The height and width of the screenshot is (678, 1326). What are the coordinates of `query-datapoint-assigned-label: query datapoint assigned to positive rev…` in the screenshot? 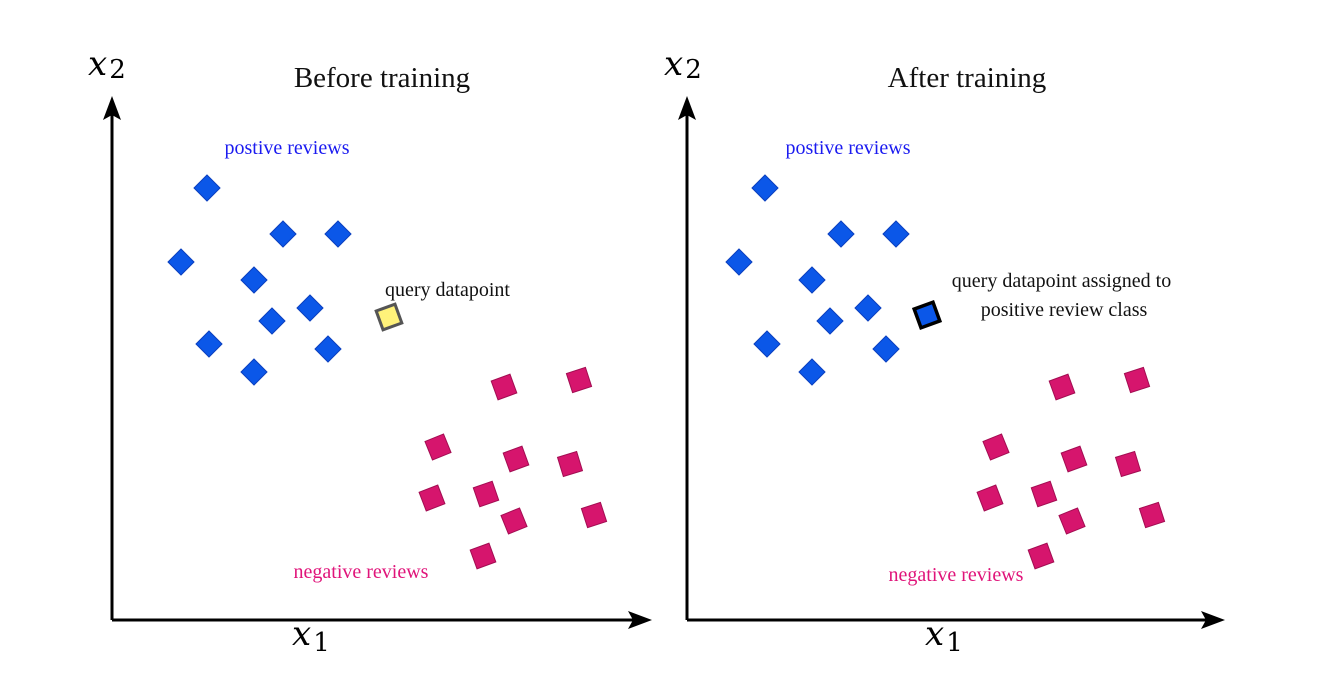 It's located at (1064, 295).